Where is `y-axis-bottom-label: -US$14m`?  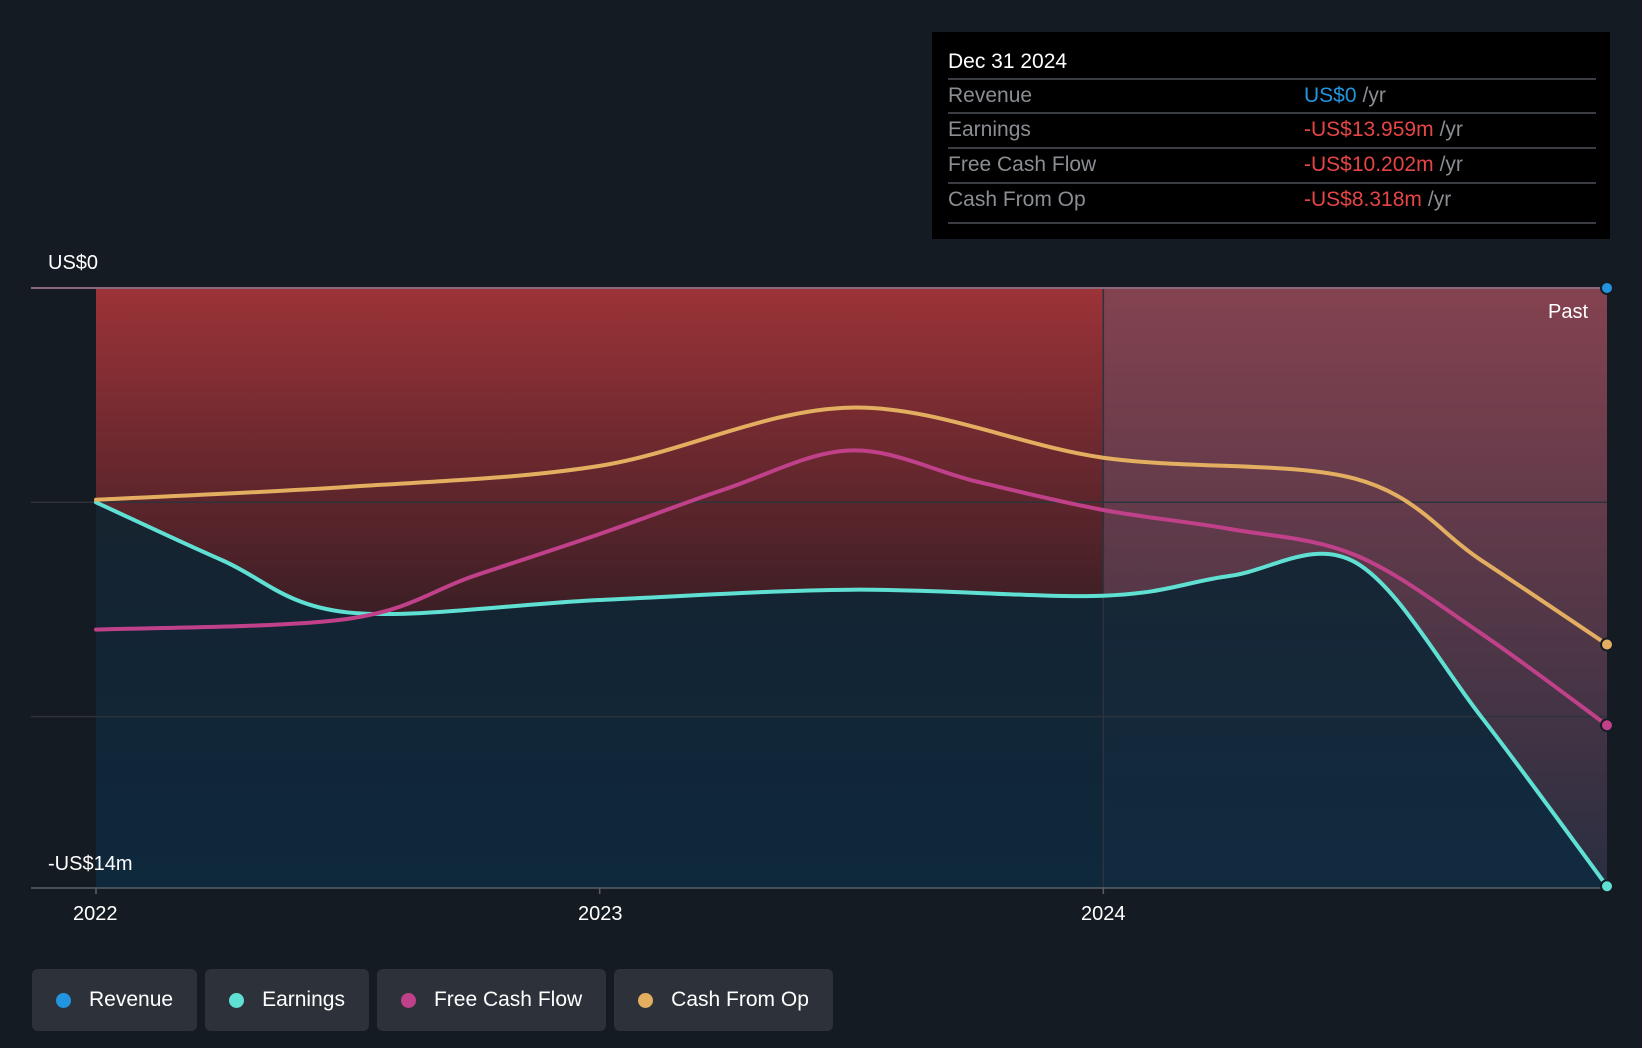 y-axis-bottom-label: -US$14m is located at coordinates (90, 864).